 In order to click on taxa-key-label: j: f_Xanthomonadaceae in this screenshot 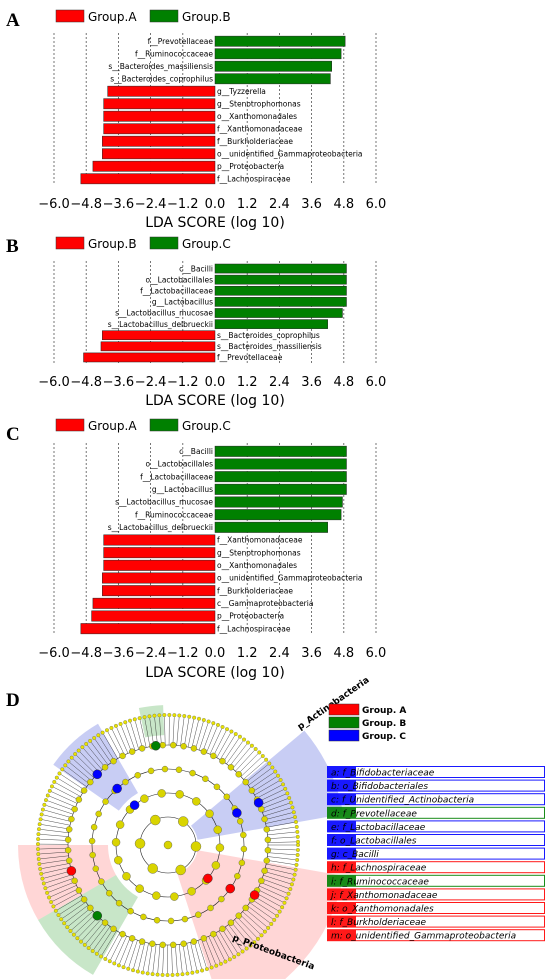, I will do `click(383, 896)`.